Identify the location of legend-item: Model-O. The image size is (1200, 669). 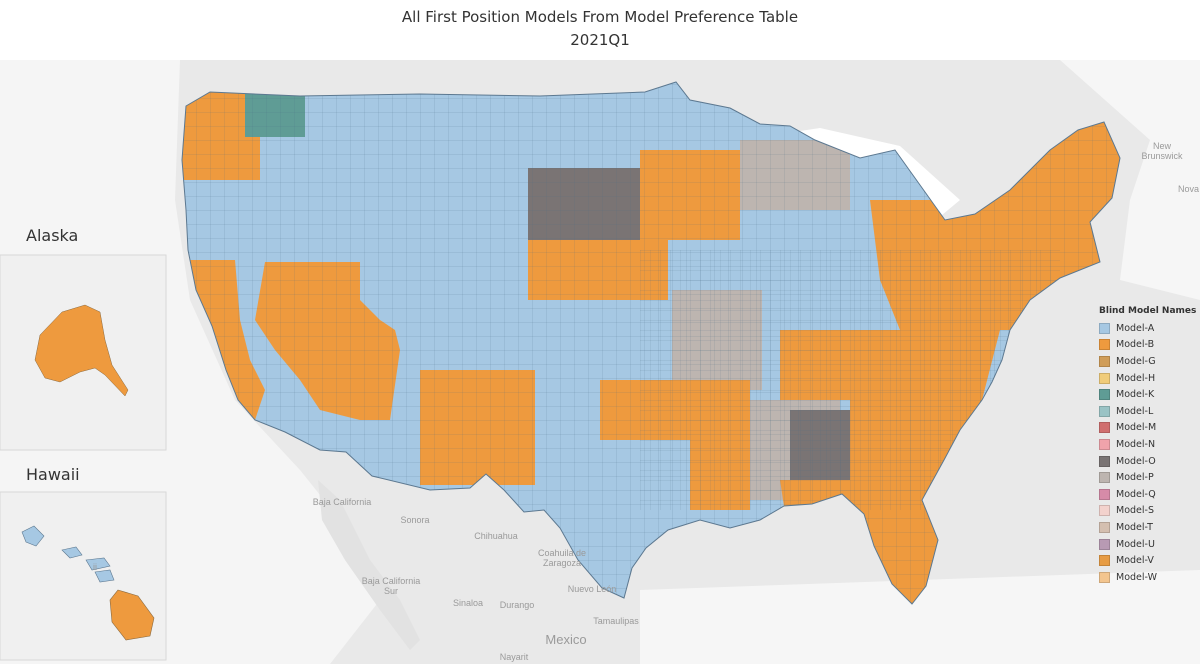
(1149, 461).